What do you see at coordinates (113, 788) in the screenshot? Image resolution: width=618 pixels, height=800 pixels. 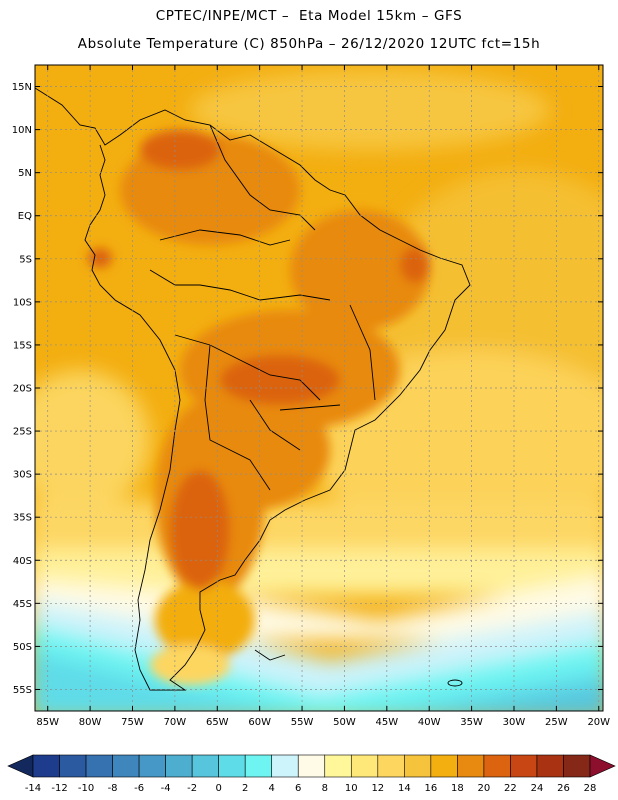 I see `colorbar-label: -8` at bounding box center [113, 788].